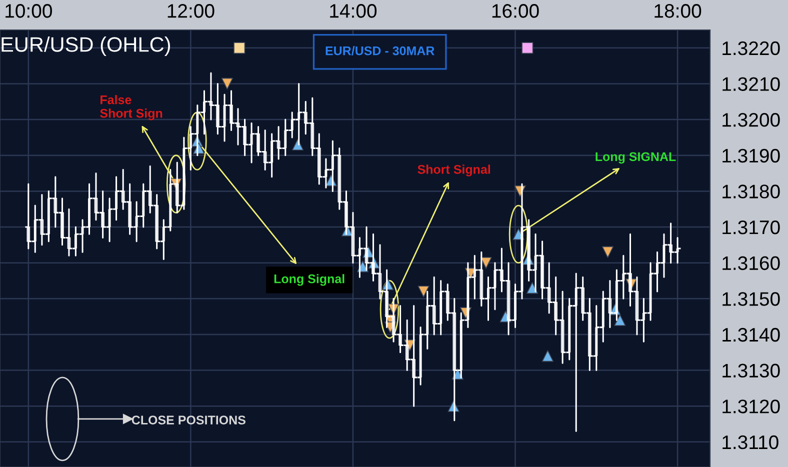 The width and height of the screenshot is (788, 467). I want to click on text: EUR/USD - 30MAR, so click(380, 51).